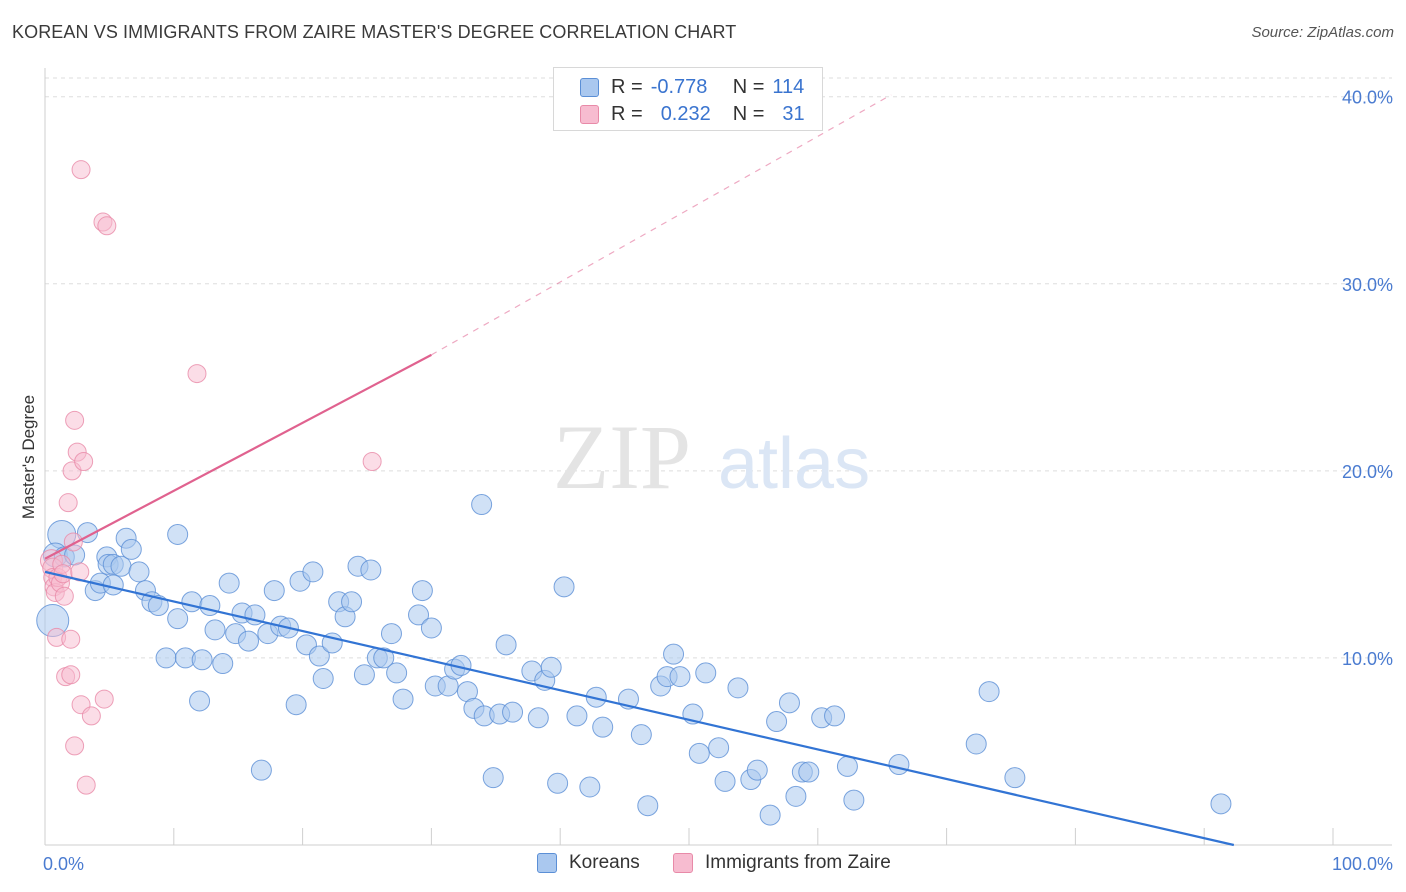  What do you see at coordinates (1367, 659) in the screenshot?
I see `y-tick-label: 10.0%` at bounding box center [1367, 659].